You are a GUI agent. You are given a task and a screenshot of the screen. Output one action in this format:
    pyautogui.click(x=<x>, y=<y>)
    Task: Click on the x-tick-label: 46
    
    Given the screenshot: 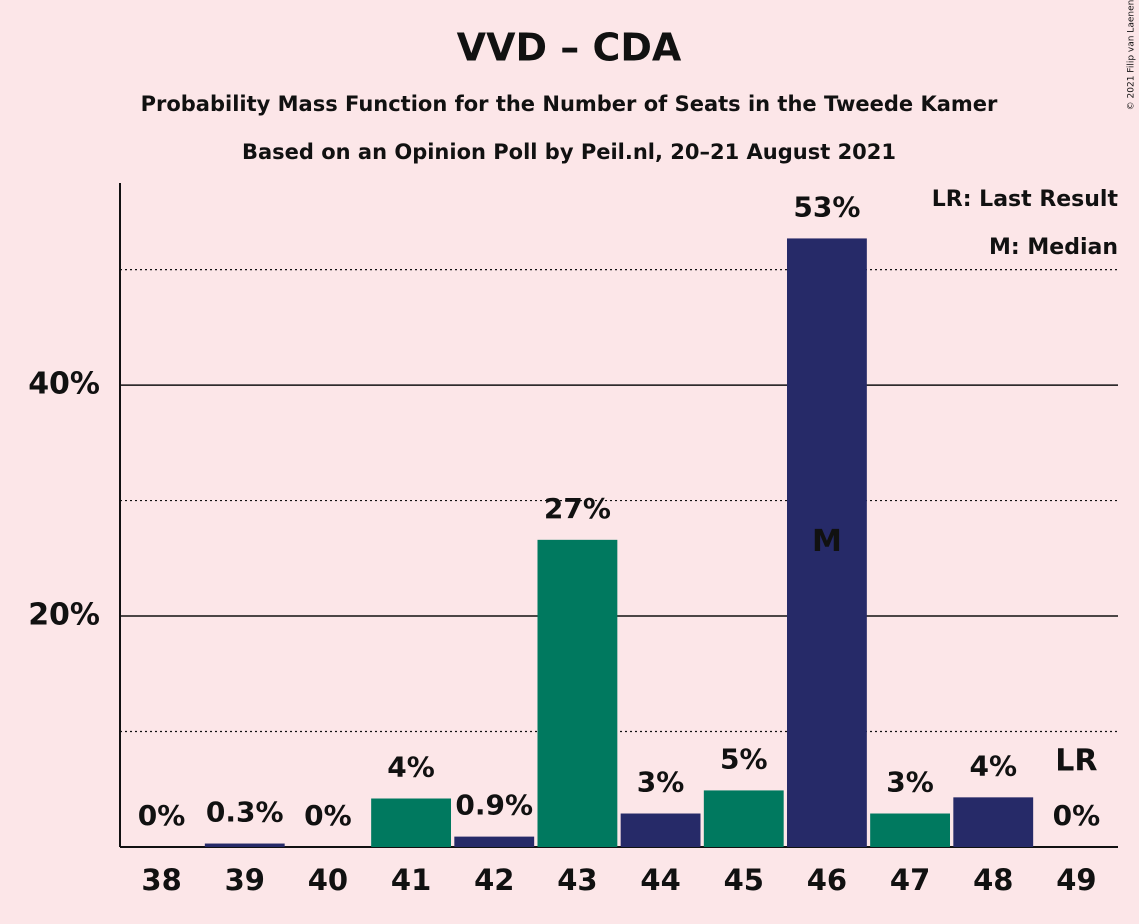 What is the action you would take?
    pyautogui.click(x=827, y=880)
    